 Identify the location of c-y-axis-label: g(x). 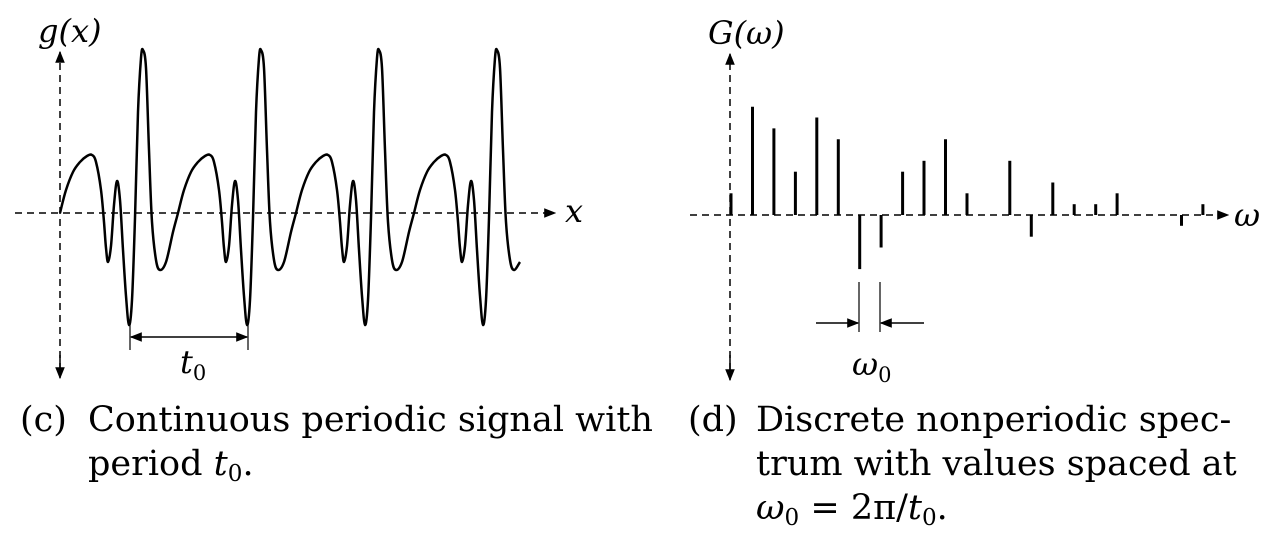
(70, 31).